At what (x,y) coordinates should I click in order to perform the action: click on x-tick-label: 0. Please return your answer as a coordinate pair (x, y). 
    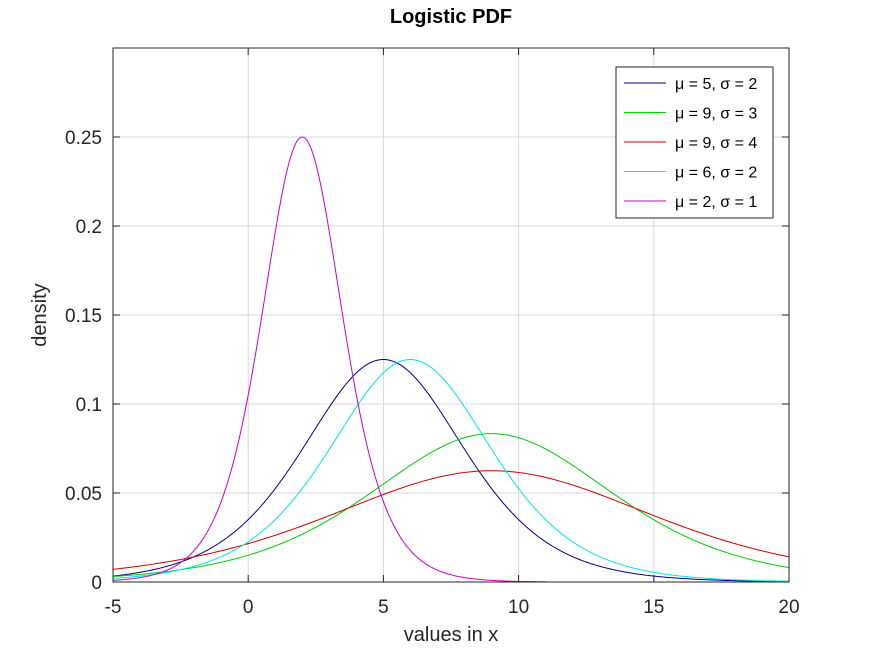
    Looking at the image, I should click on (248, 607).